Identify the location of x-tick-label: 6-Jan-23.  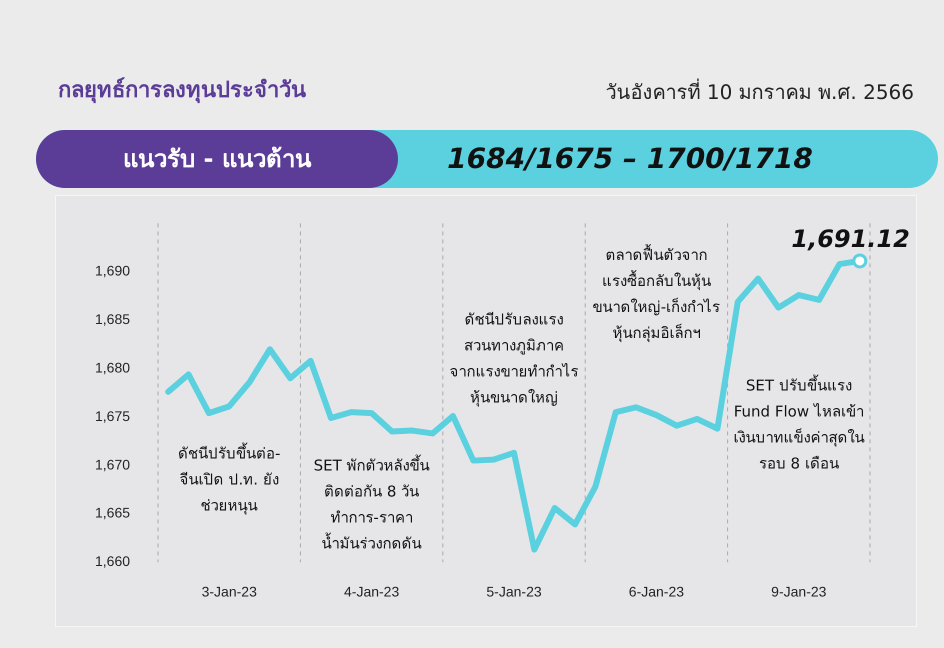
(656, 591).